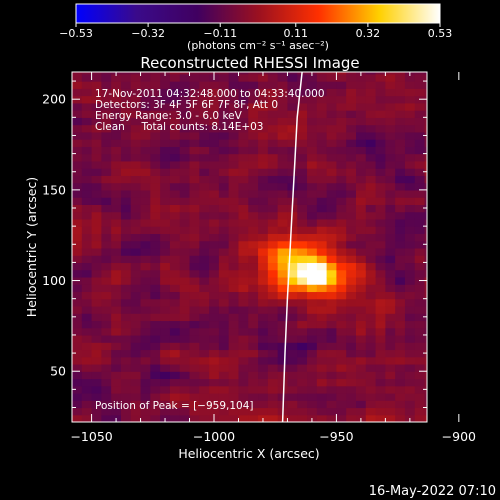  Describe the element at coordinates (214, 436) in the screenshot. I see `x-tick-label: −1000` at that location.